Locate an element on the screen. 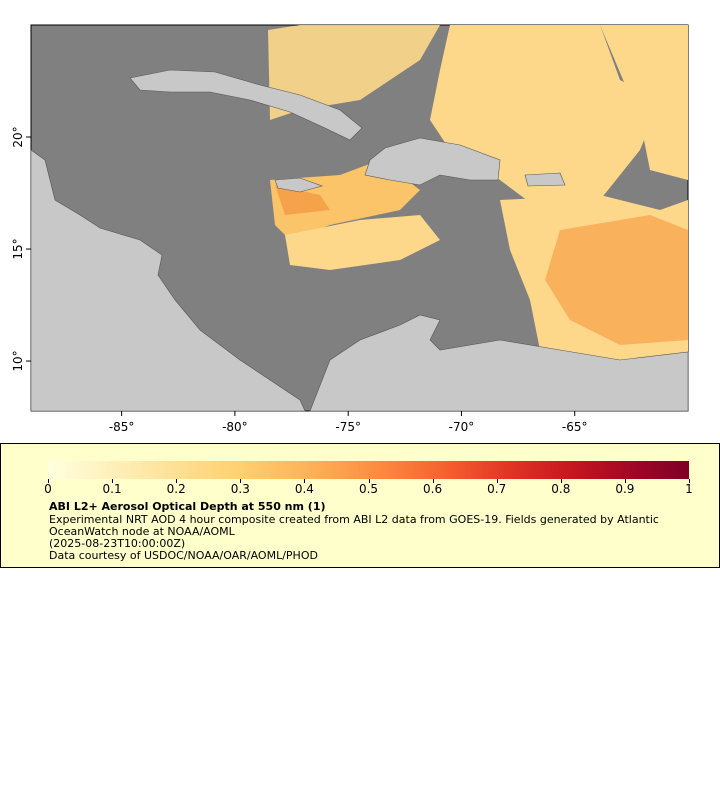  colorbar-tick-label: 0.9 is located at coordinates (625, 489).